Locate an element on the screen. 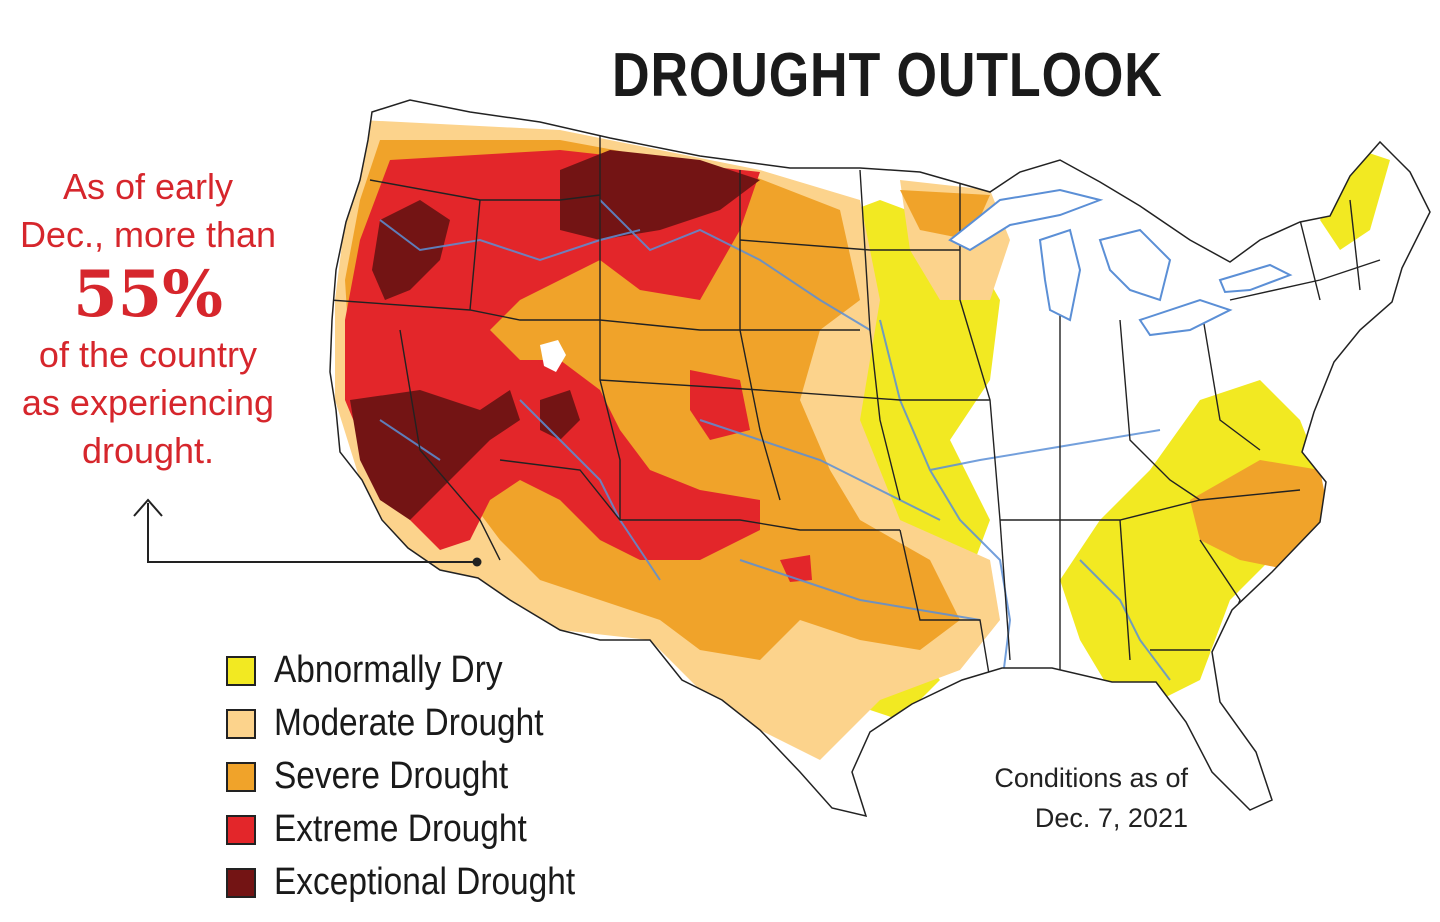  conditions-note: Conditions as of Dec. 7, 2021 is located at coordinates (1091, 798).